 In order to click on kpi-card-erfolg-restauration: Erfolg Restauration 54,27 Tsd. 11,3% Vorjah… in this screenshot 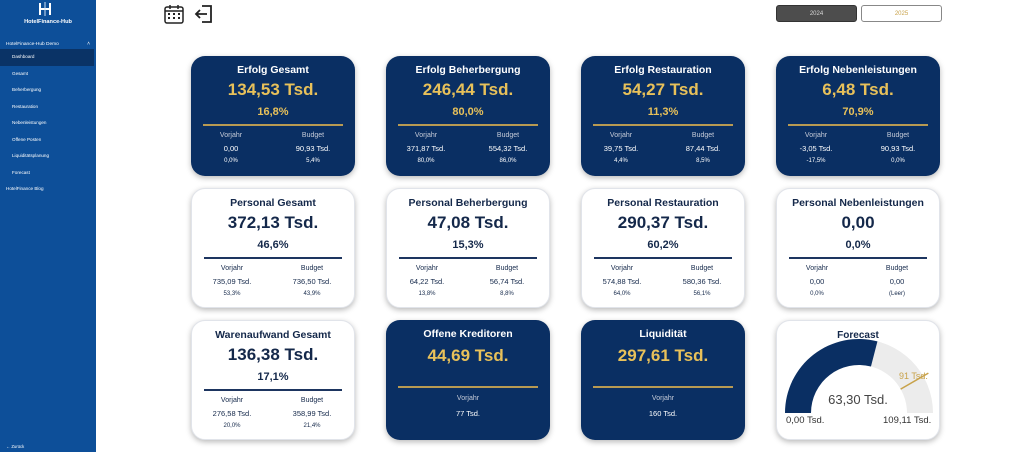, I will do `click(663, 116)`.